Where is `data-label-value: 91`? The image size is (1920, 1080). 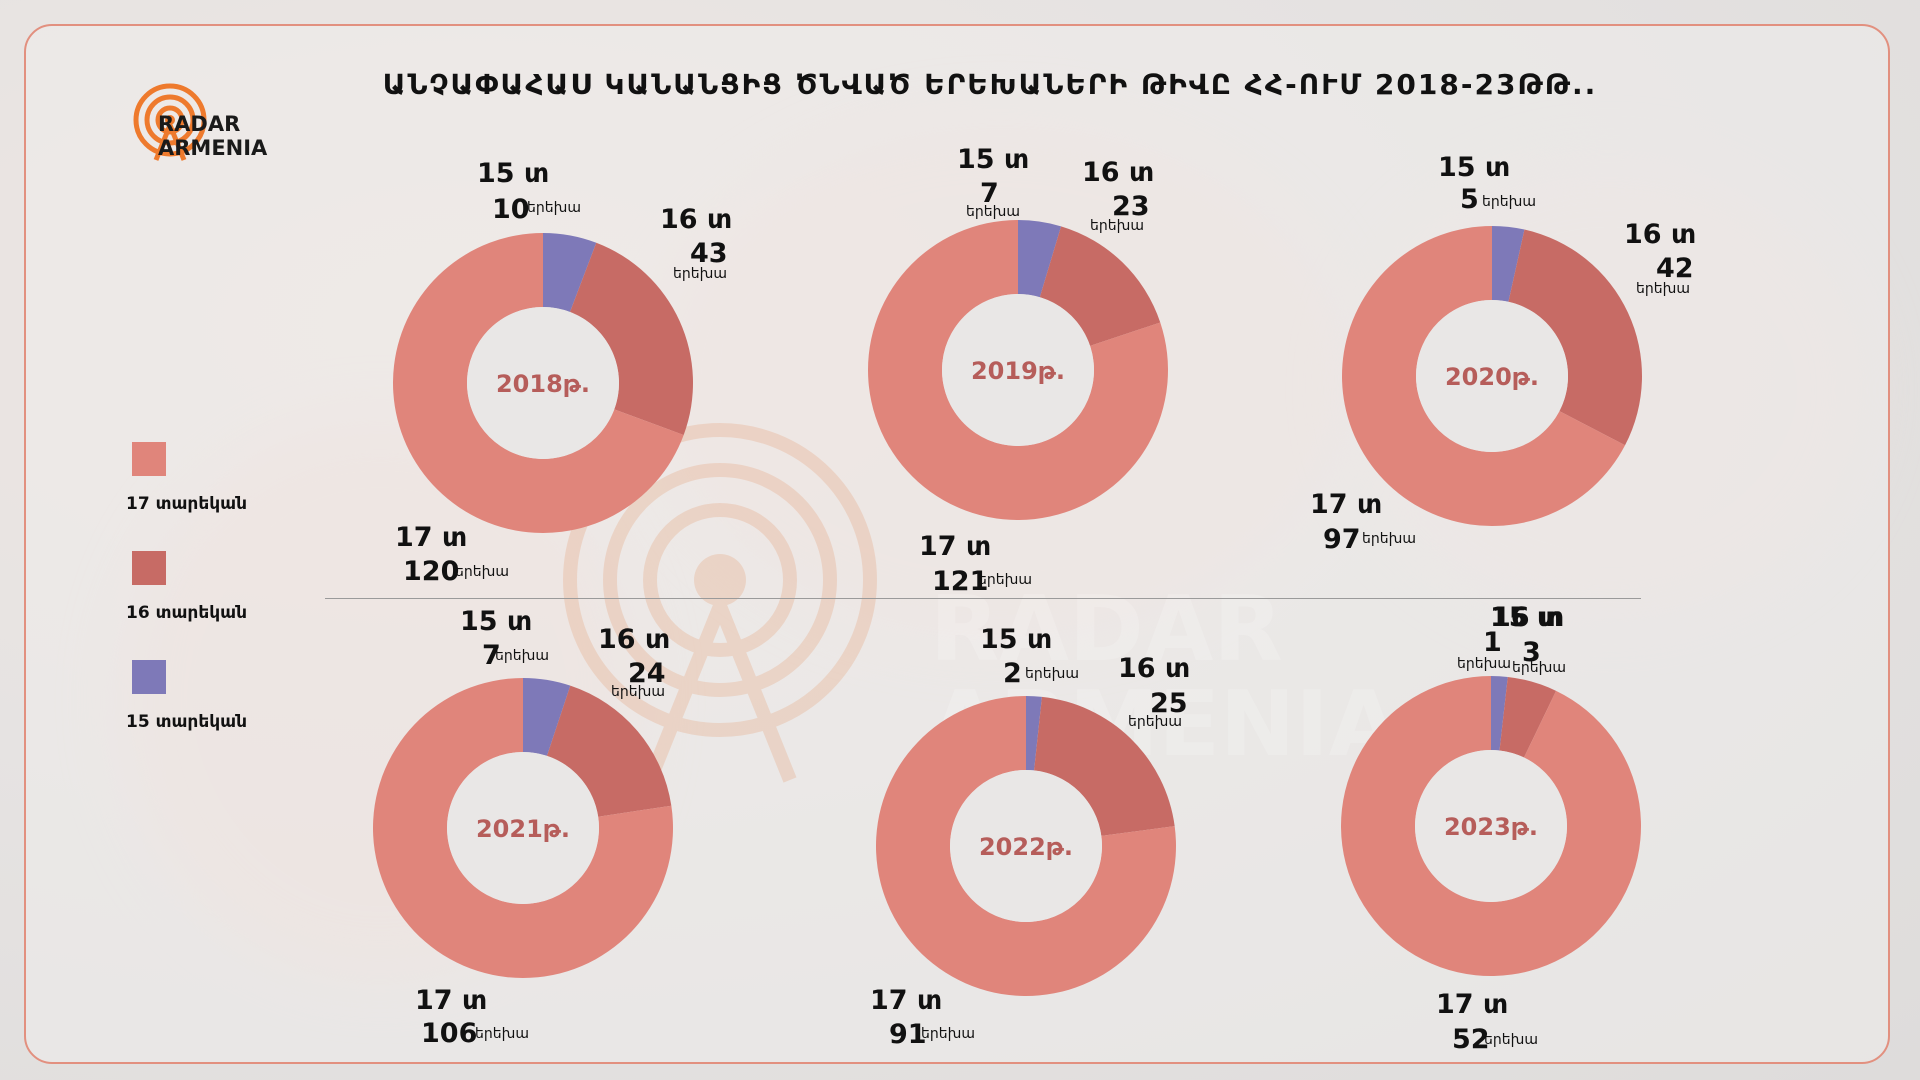 data-label-value: 91 is located at coordinates (908, 1034).